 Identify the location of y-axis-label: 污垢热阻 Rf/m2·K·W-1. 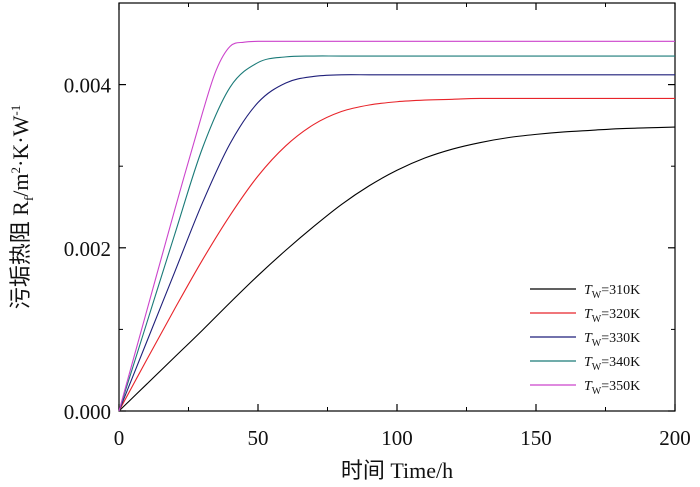
(22, 207).